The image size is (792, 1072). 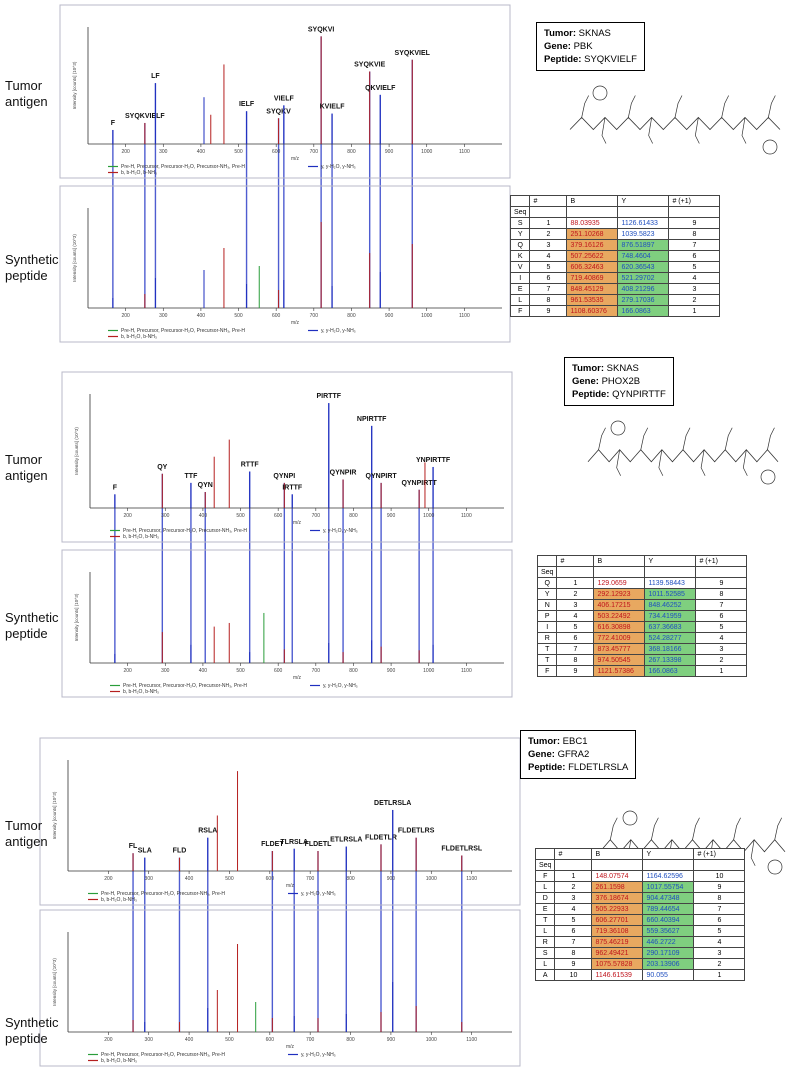 I want to click on header-cell: Seq, so click(x=545, y=865).